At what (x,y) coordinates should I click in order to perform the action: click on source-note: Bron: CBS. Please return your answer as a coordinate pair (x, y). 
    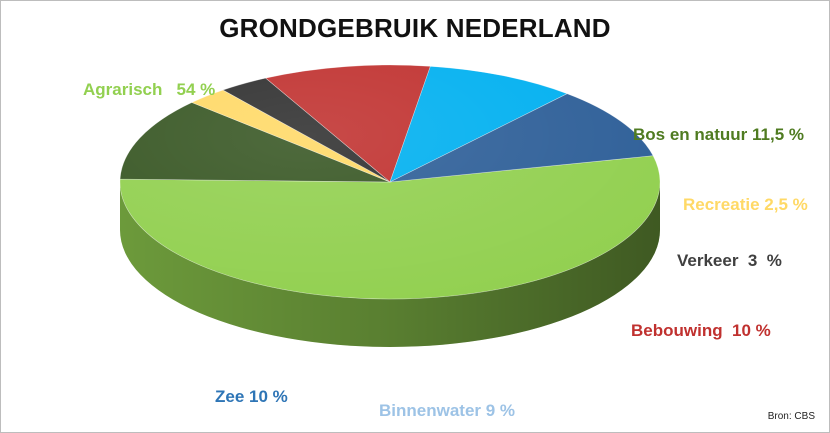
    Looking at the image, I should click on (791, 416).